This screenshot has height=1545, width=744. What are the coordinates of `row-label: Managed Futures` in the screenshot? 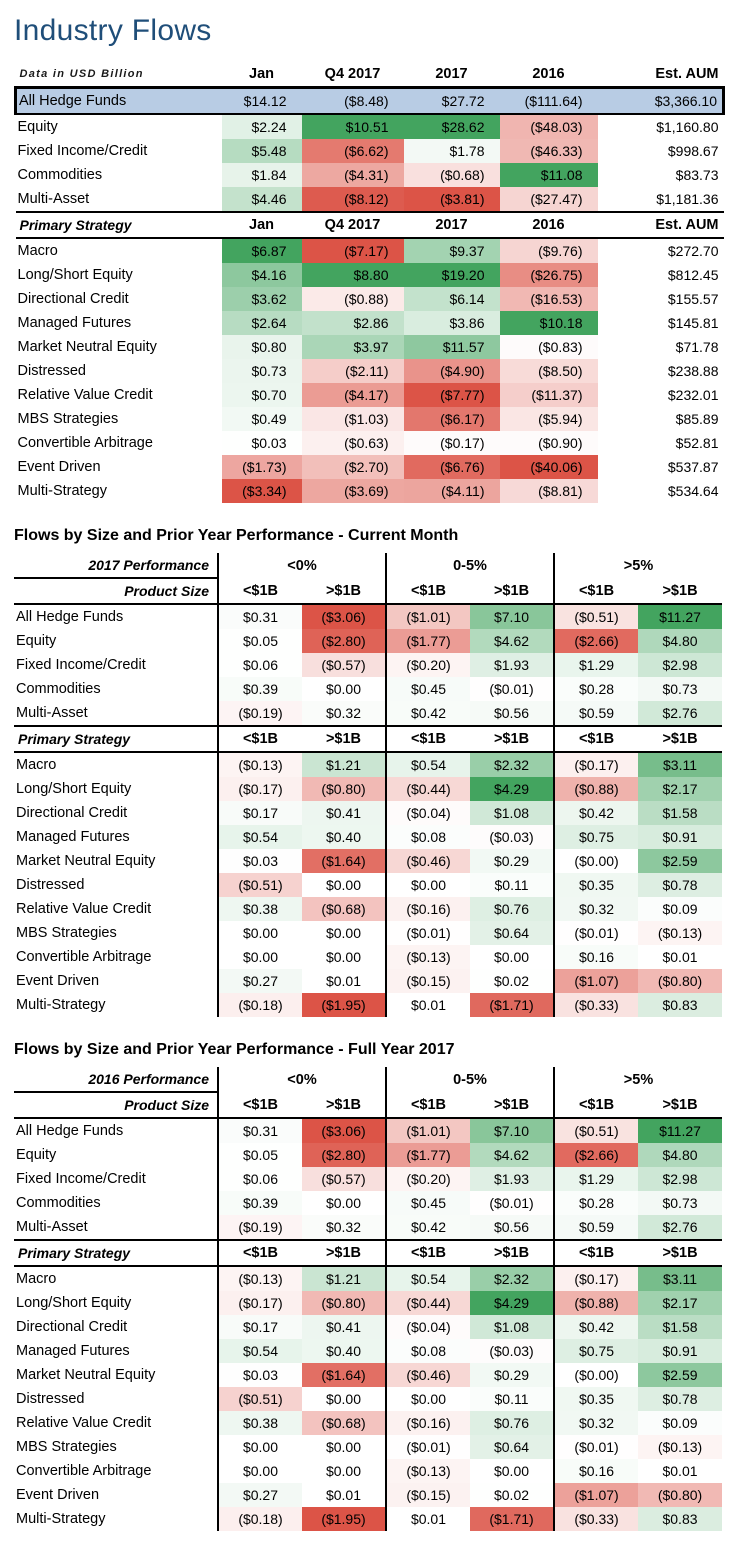 It's located at (73, 837).